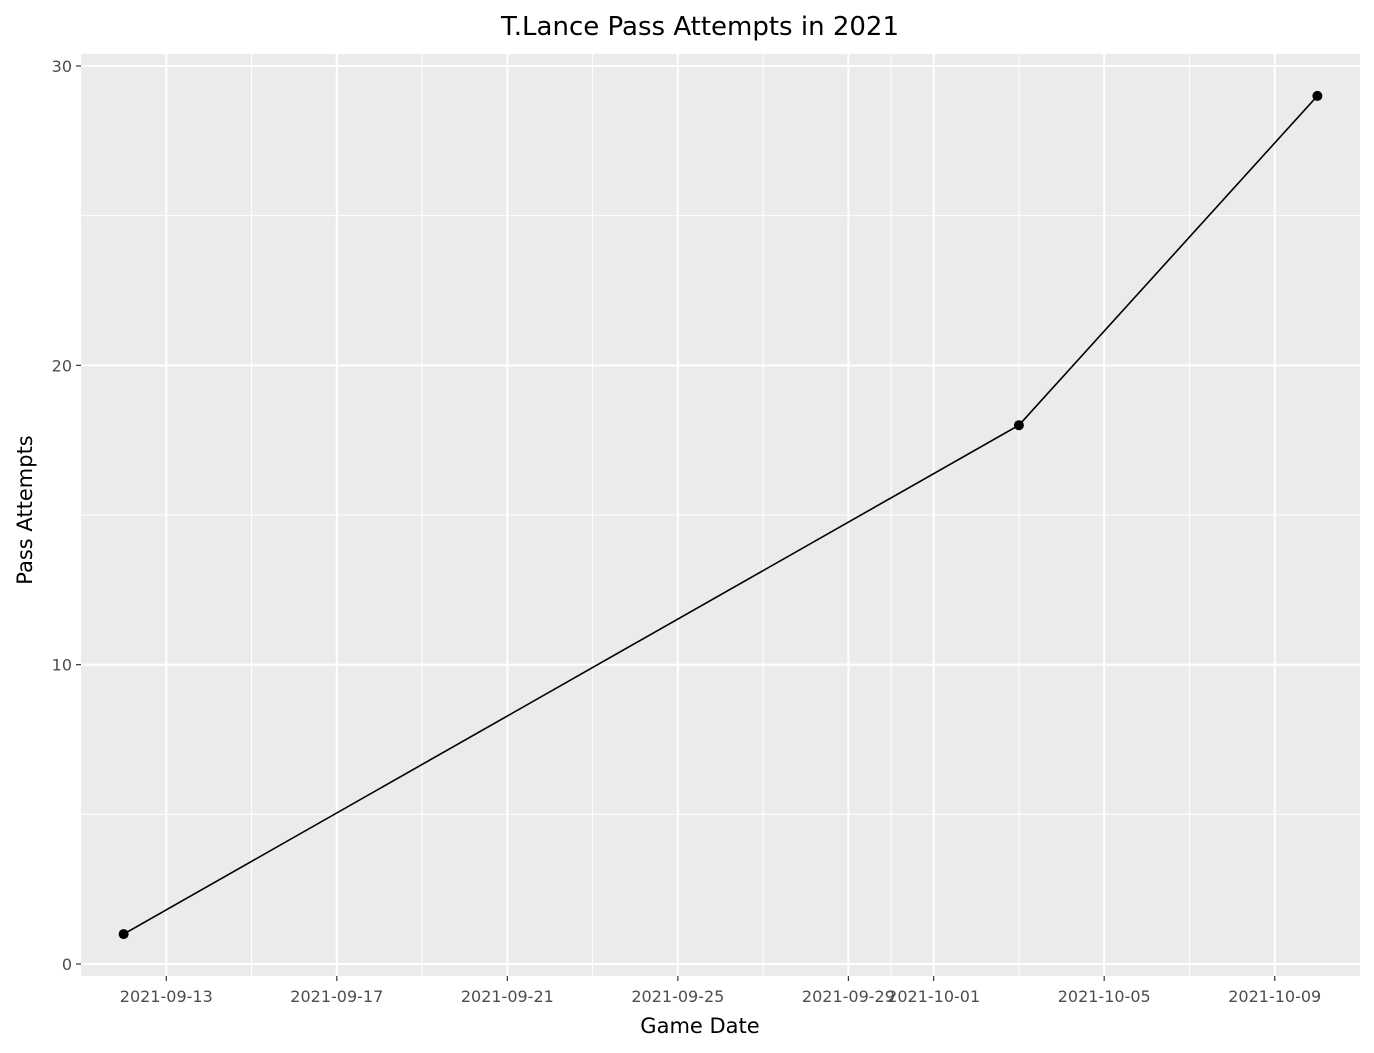 The width and height of the screenshot is (1374, 1053). I want to click on chart-title: T.Lance Pass Attempts in 2021, so click(699, 27).